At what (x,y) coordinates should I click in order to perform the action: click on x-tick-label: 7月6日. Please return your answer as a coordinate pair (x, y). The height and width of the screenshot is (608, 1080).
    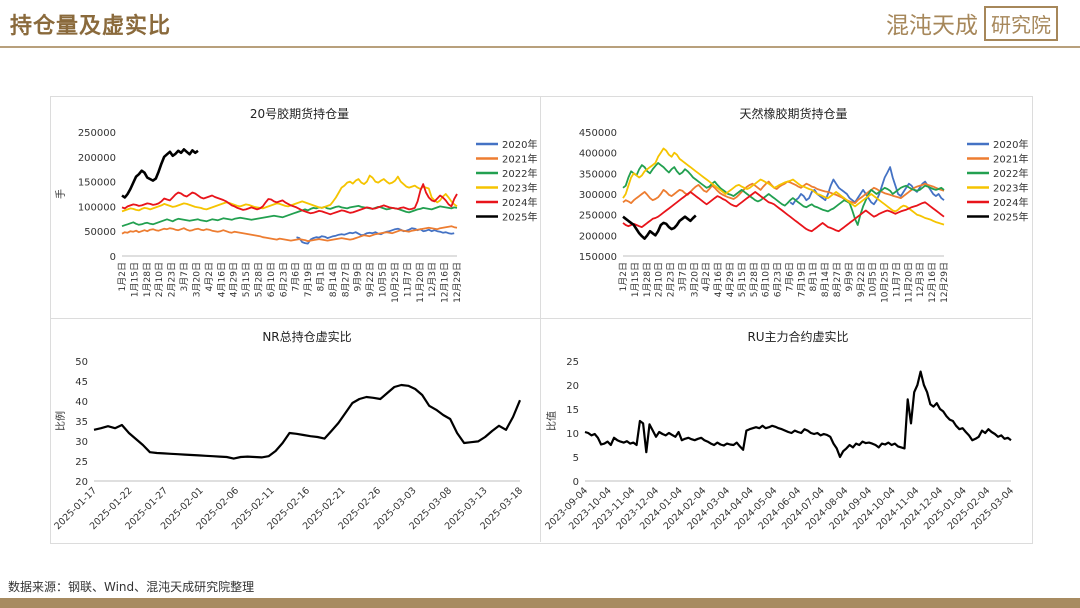
    Looking at the image, I should click on (296, 276).